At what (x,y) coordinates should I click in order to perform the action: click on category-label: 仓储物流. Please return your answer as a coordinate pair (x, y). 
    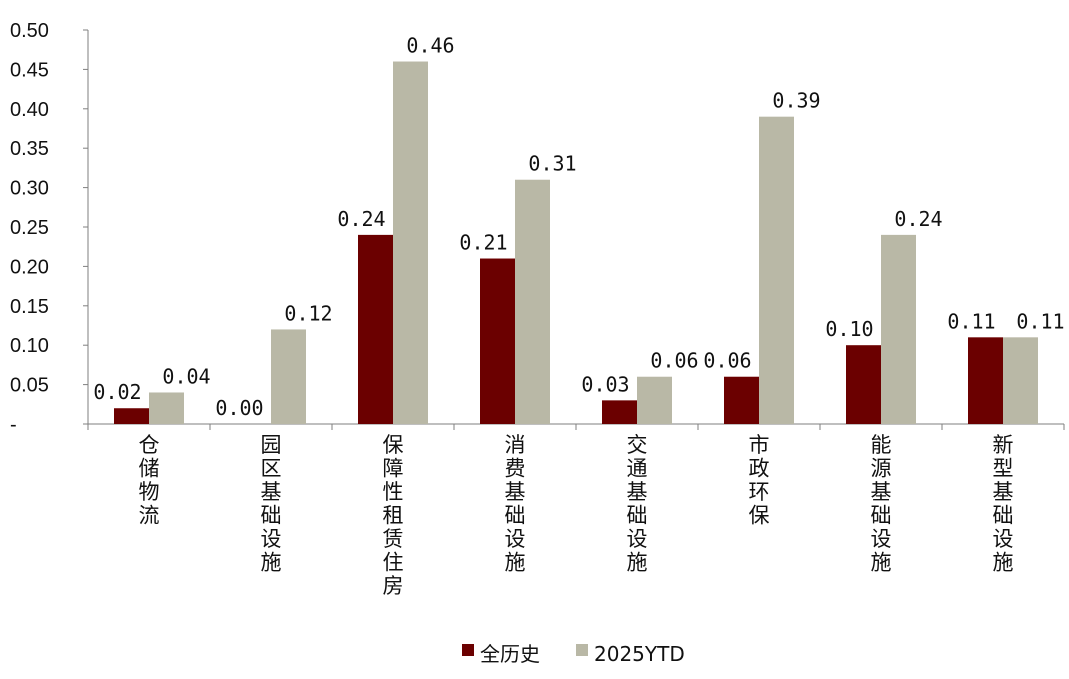
    Looking at the image, I should click on (149, 480).